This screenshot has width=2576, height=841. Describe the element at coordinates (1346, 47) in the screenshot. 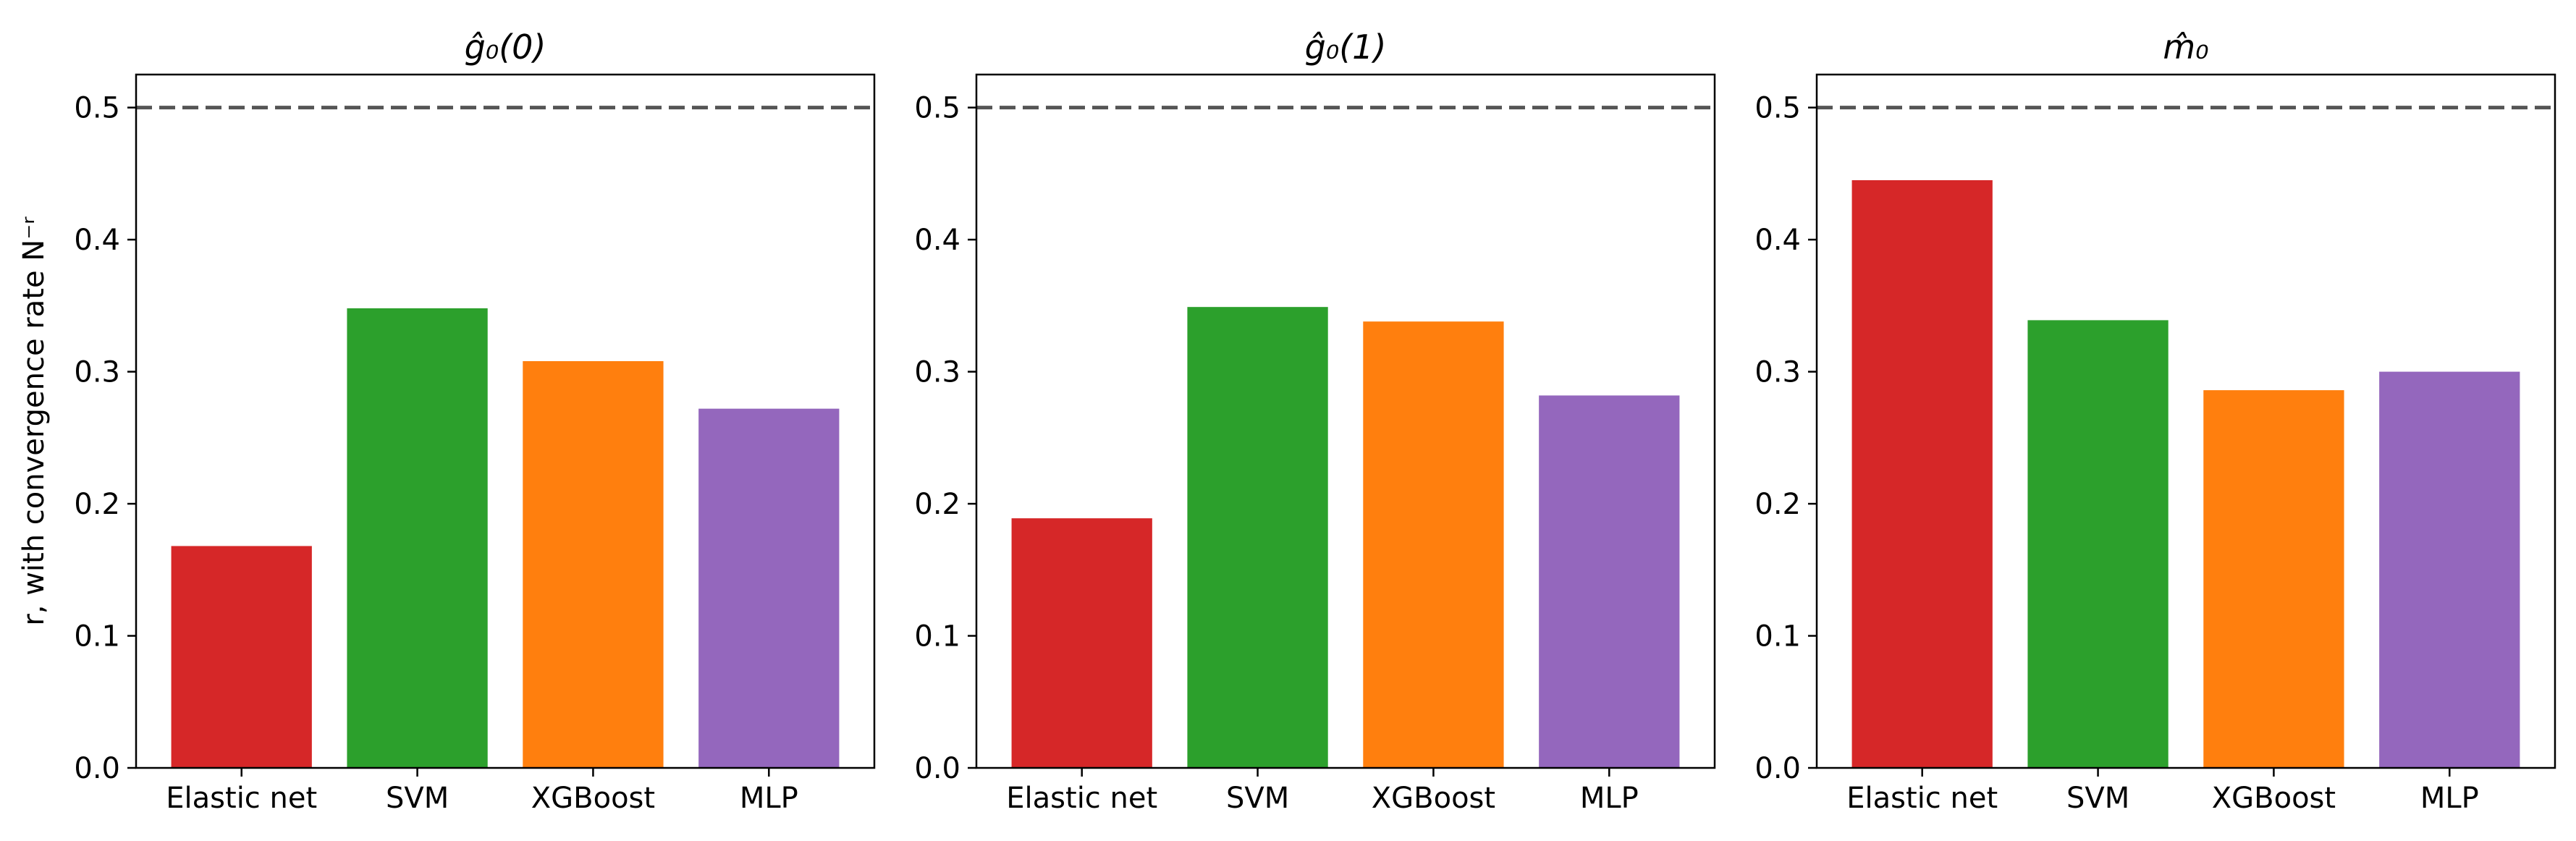

I see `panel-title: ĝ₀(1)` at that location.